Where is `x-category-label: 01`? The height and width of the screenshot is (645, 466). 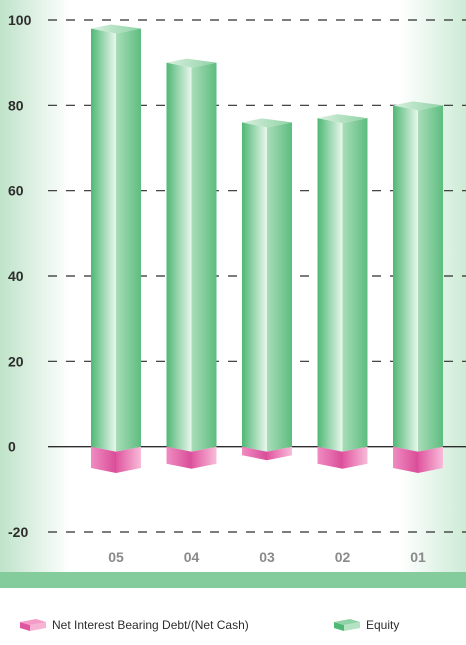 x-category-label: 01 is located at coordinates (418, 557).